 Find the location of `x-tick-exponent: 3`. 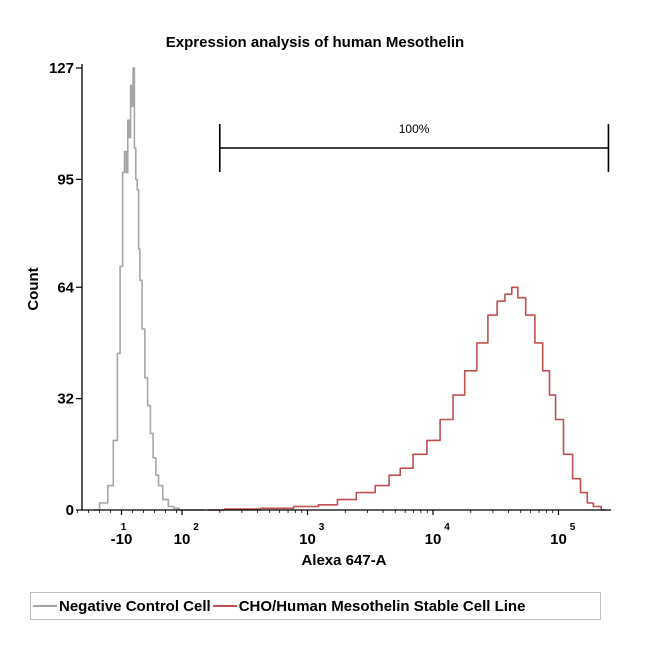

x-tick-exponent: 3 is located at coordinates (322, 527).